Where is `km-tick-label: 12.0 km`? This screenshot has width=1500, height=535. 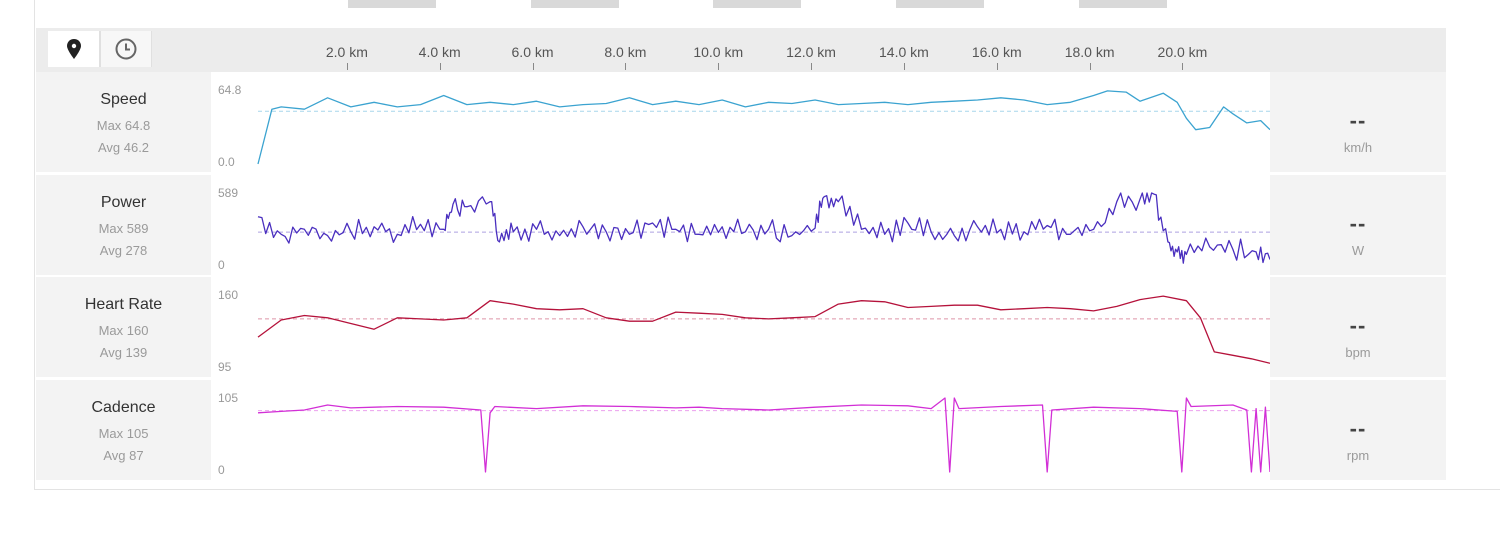 km-tick-label: 12.0 km is located at coordinates (811, 52).